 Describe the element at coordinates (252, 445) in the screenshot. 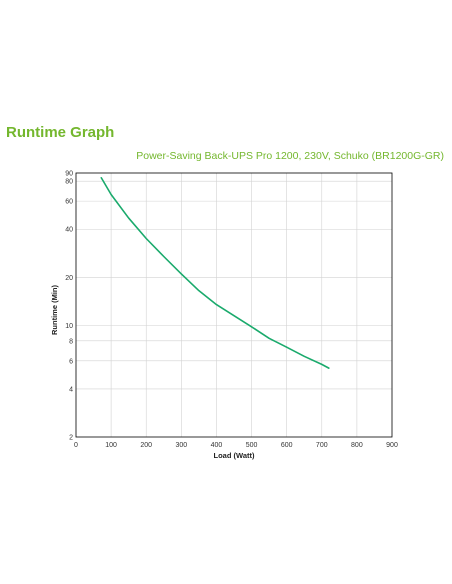

I see `x-tick-label: 500` at that location.